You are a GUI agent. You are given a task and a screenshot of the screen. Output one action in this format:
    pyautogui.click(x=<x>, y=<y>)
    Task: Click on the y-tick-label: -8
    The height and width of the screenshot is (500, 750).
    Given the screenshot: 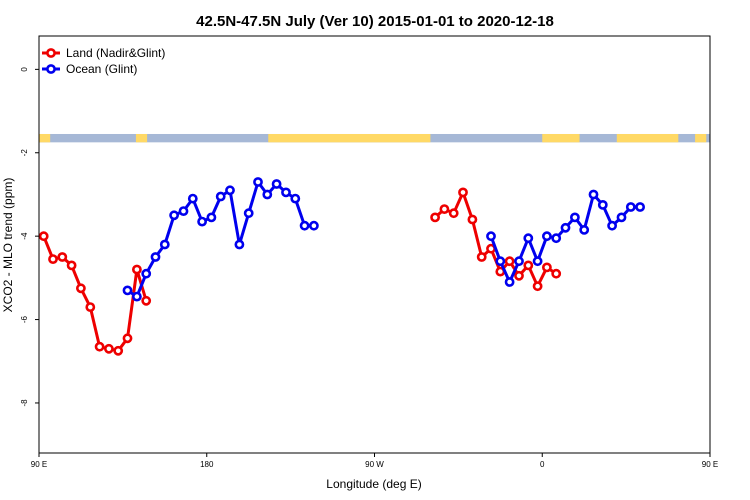 What is the action you would take?
    pyautogui.click(x=24, y=403)
    